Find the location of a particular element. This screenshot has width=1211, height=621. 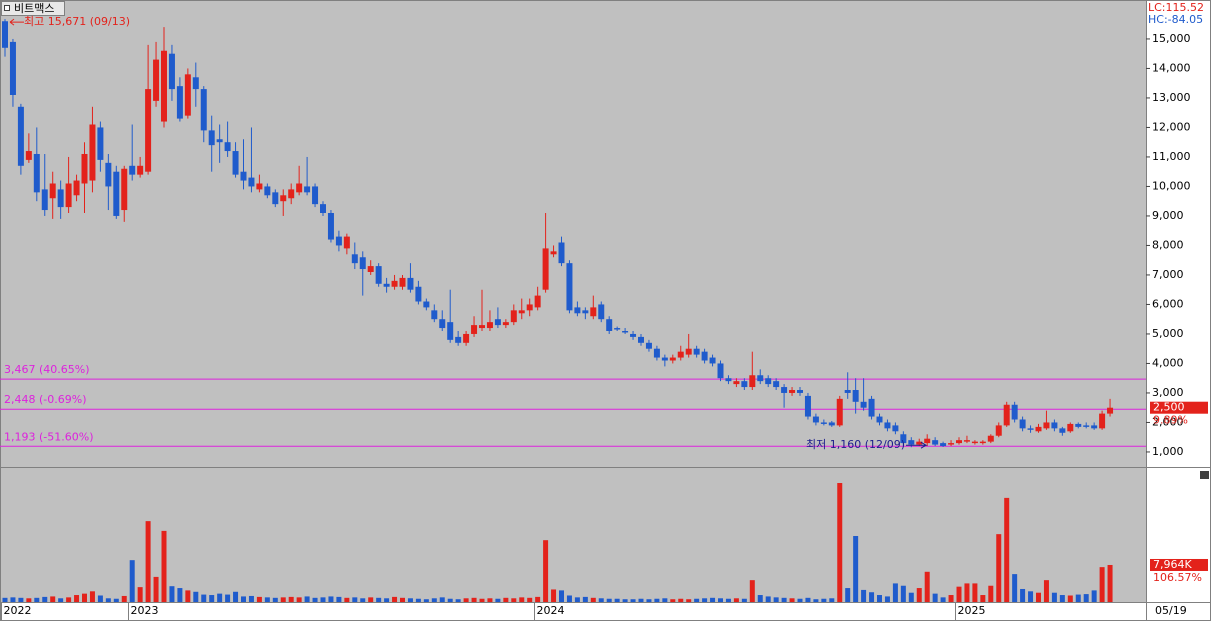

last-change: 9.89% is located at coordinates (1170, 420).